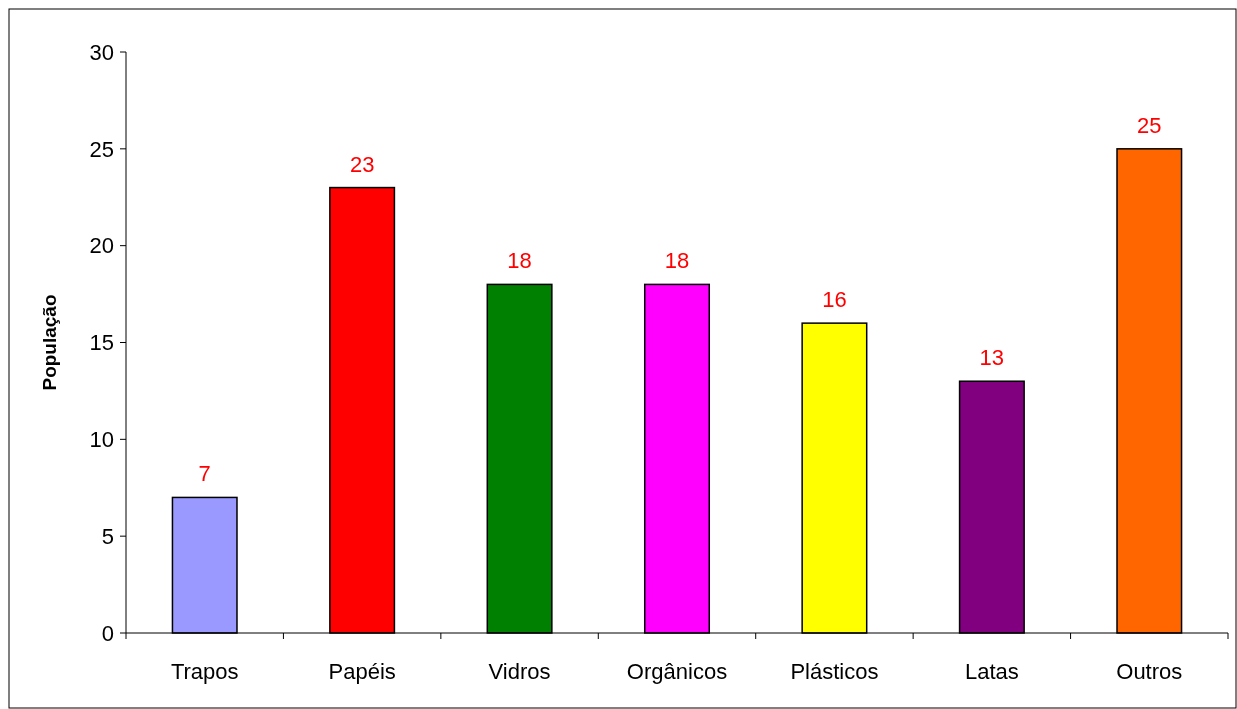 The height and width of the screenshot is (709, 1237). I want to click on x-tick-label: Trapos, so click(204, 671).